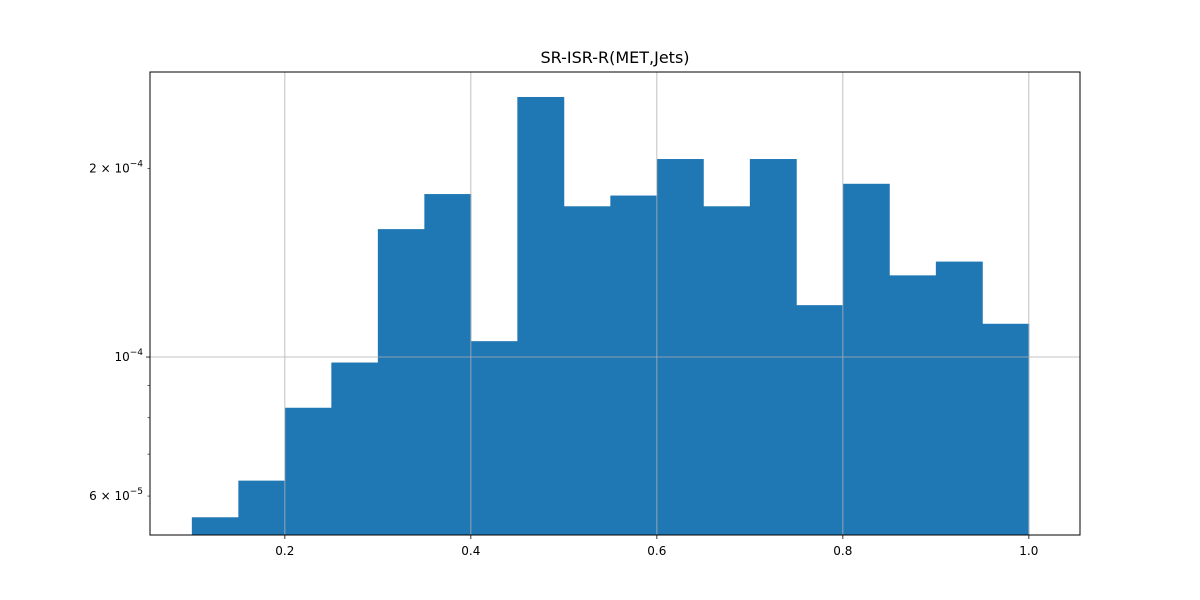 This screenshot has height=600, width=1200. I want to click on x-tick-label: 0.8, so click(842, 551).